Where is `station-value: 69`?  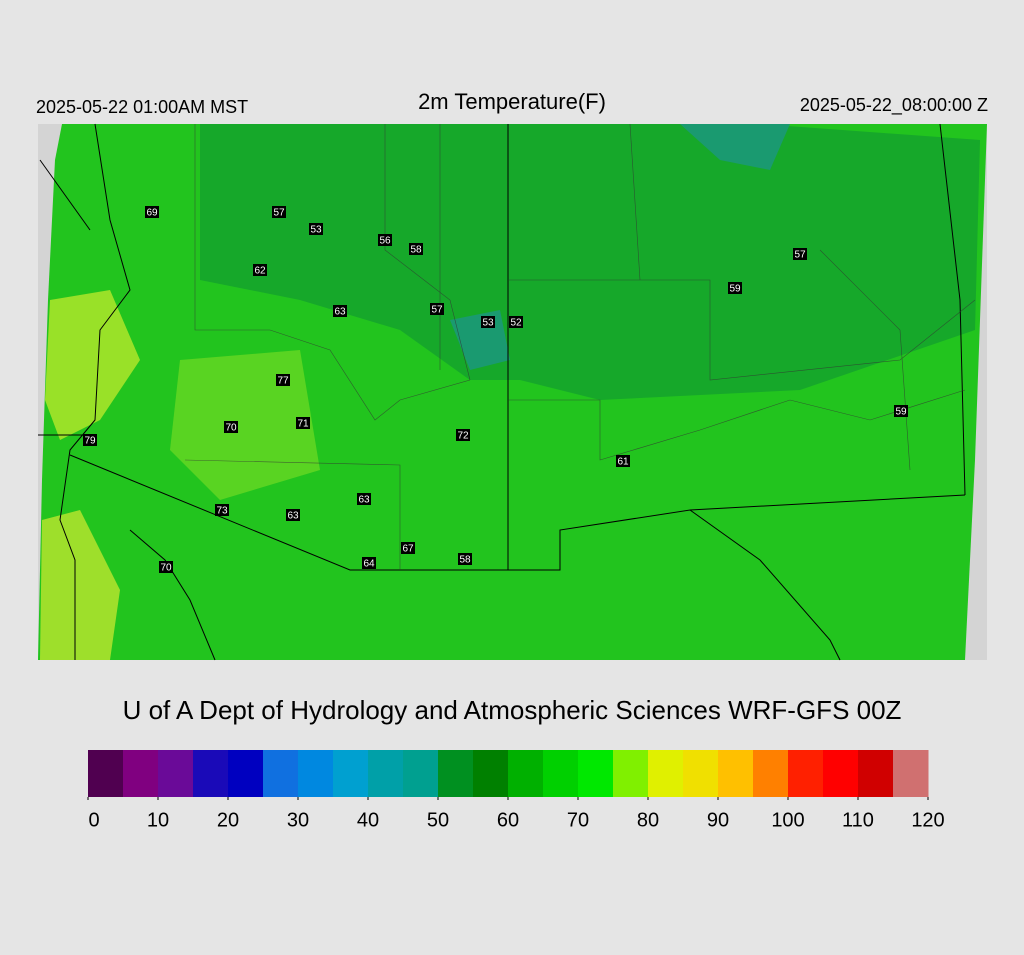
station-value: 69 is located at coordinates (152, 213).